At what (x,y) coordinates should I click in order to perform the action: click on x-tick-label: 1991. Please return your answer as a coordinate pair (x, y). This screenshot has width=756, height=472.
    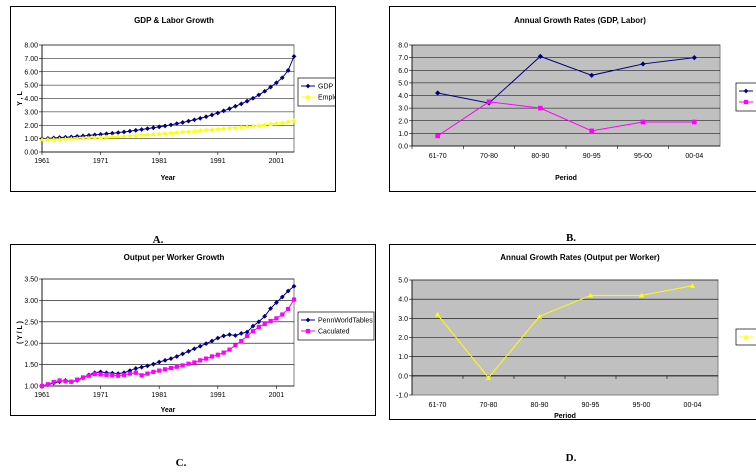
    Looking at the image, I should click on (218, 161).